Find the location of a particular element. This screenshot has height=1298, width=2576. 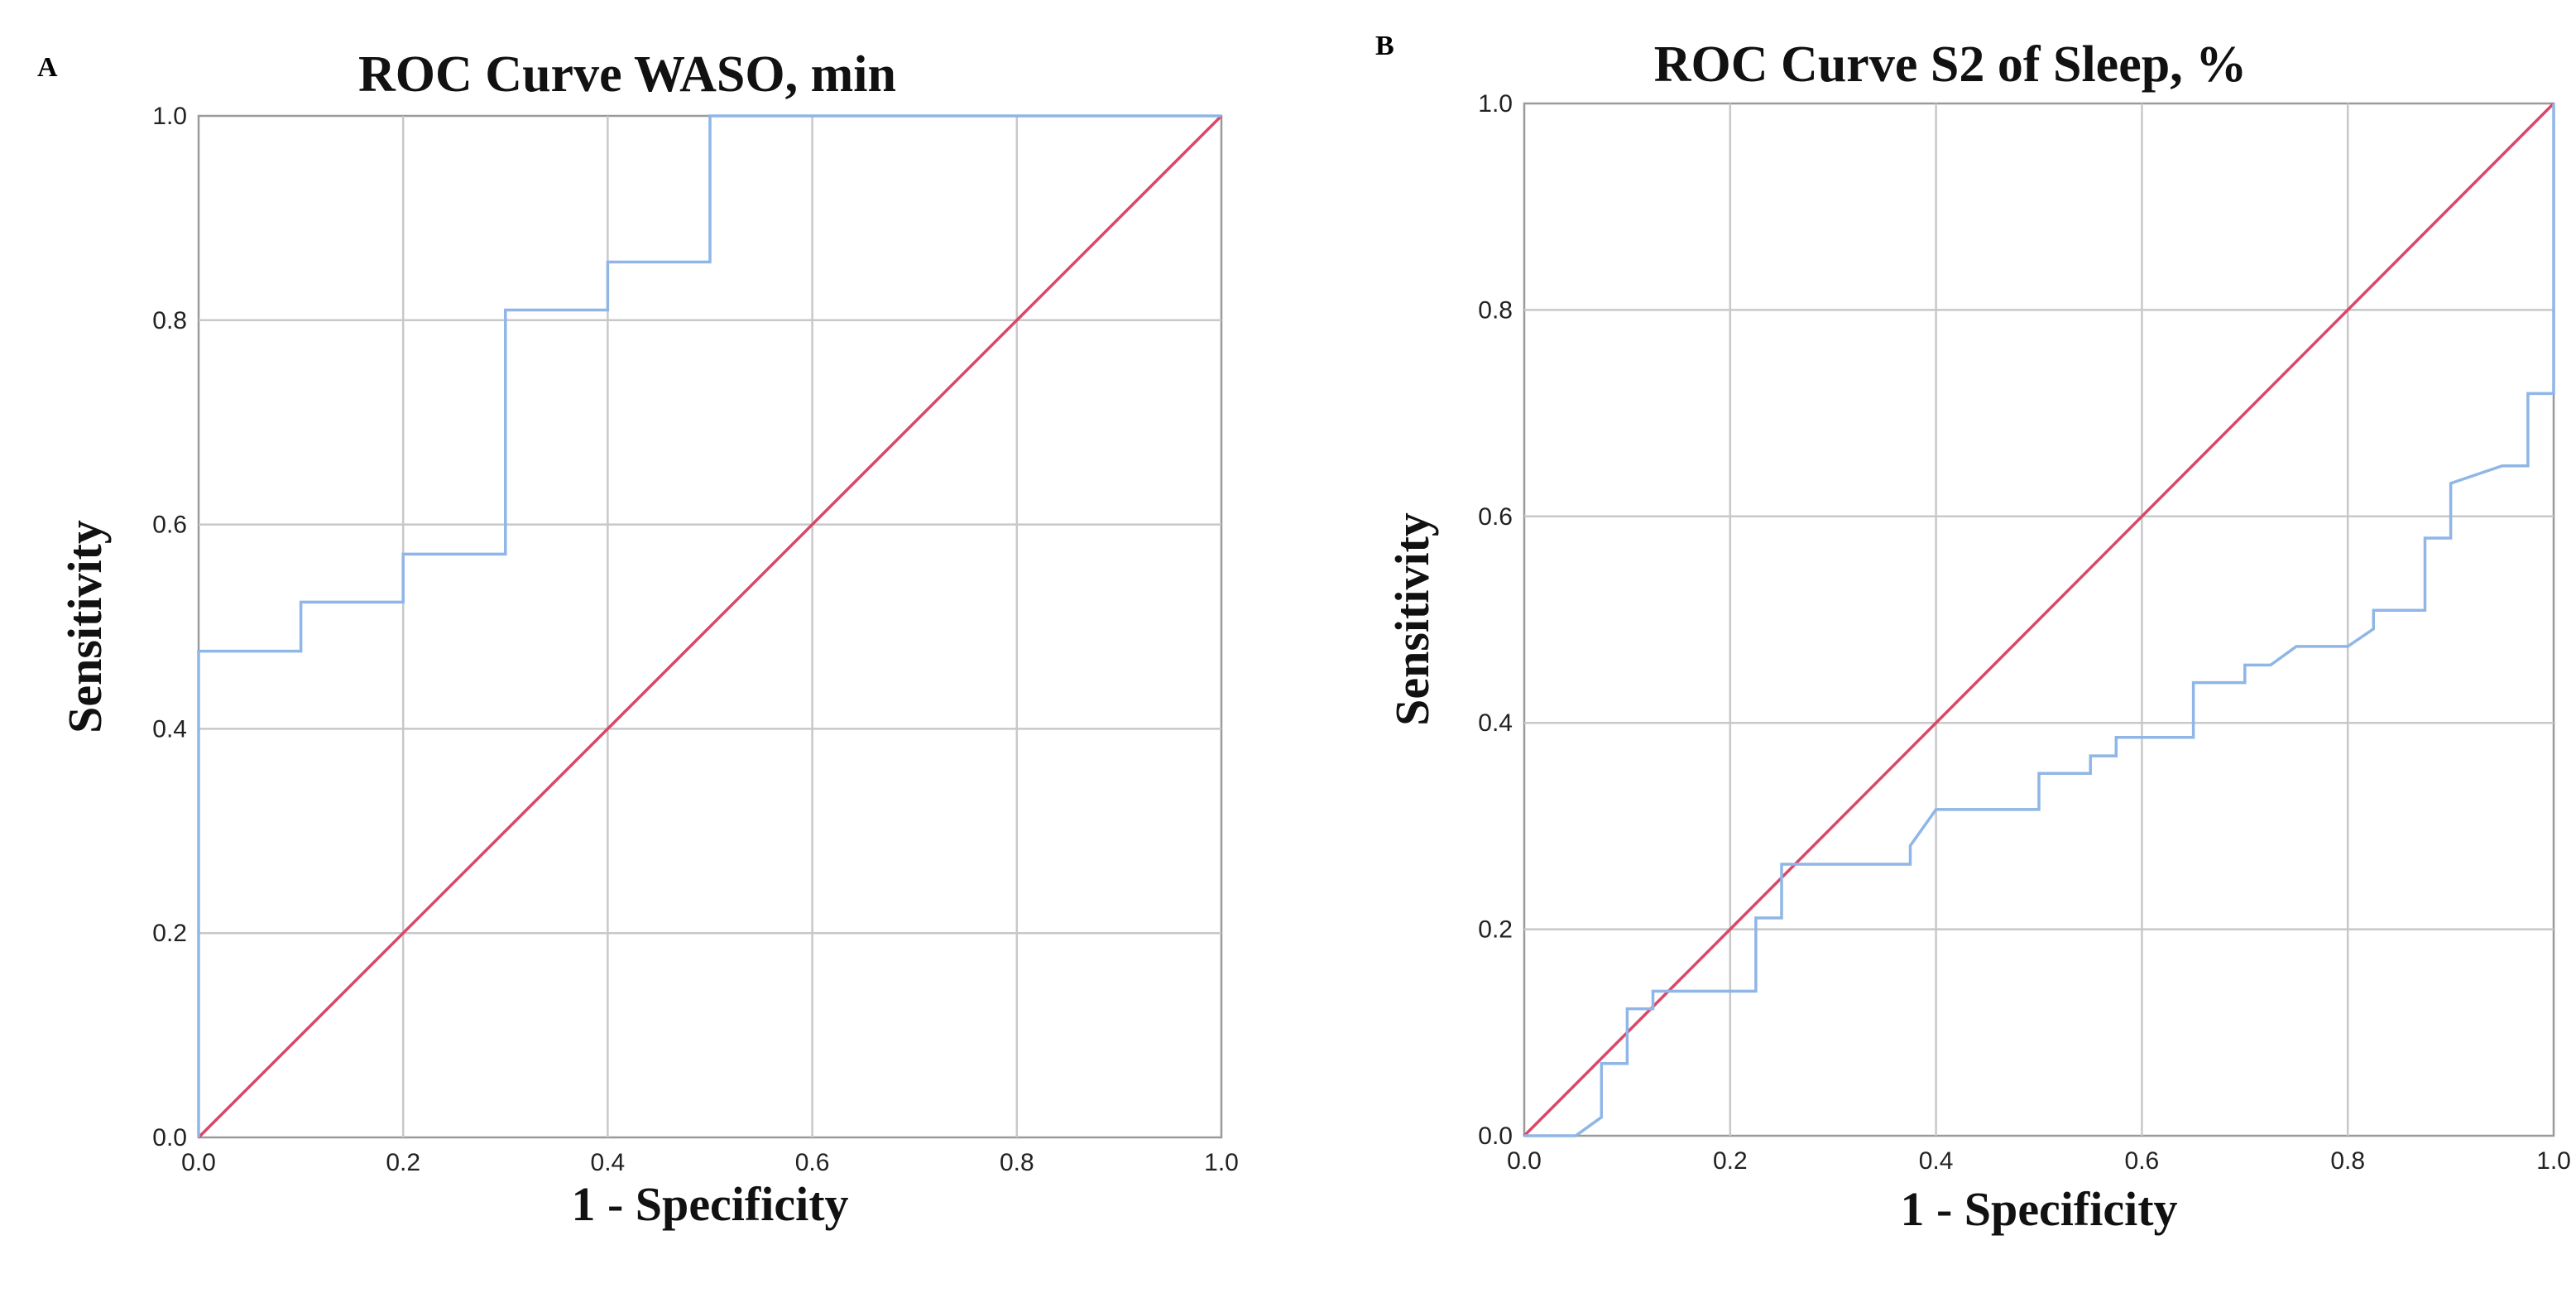

panel-letter: B is located at coordinates (1384, 46).